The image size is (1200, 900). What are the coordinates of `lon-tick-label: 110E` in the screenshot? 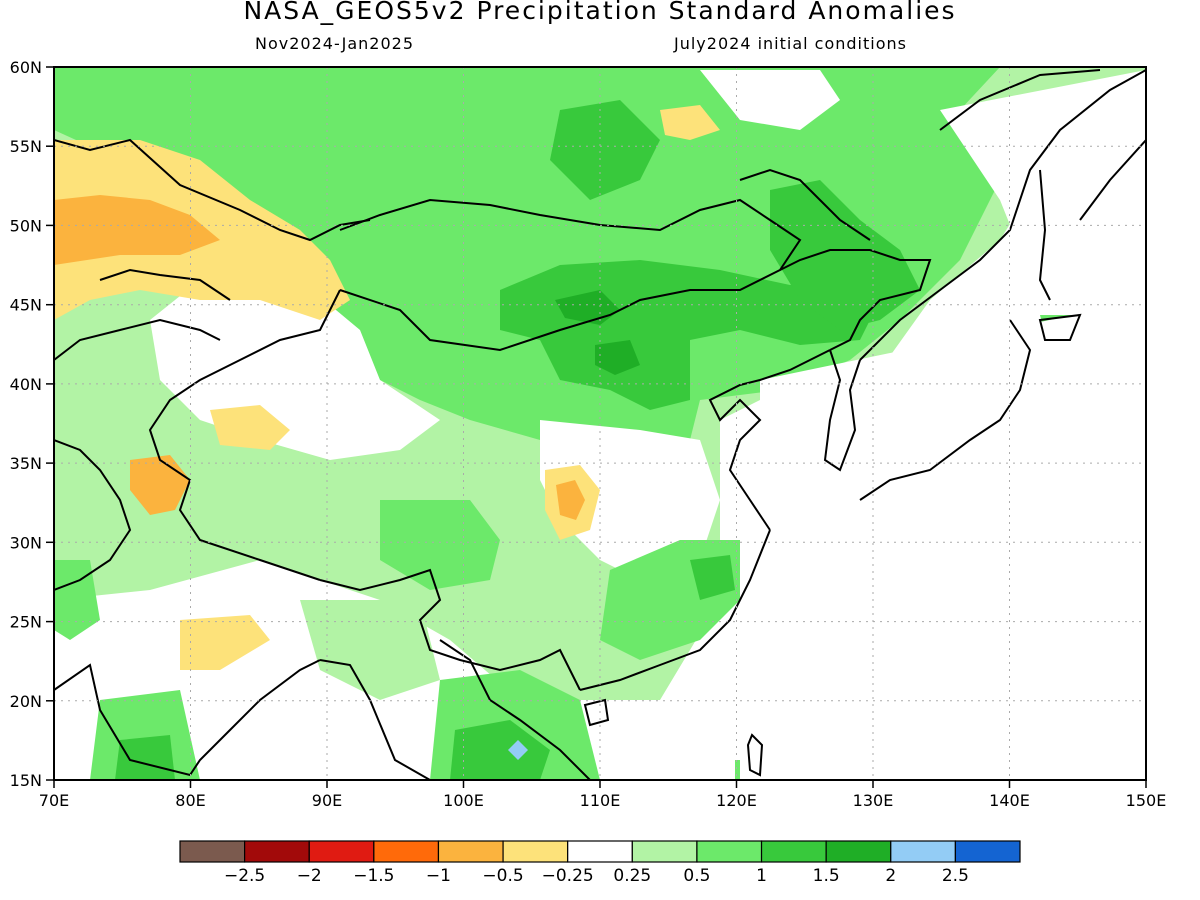 It's located at (600, 800).